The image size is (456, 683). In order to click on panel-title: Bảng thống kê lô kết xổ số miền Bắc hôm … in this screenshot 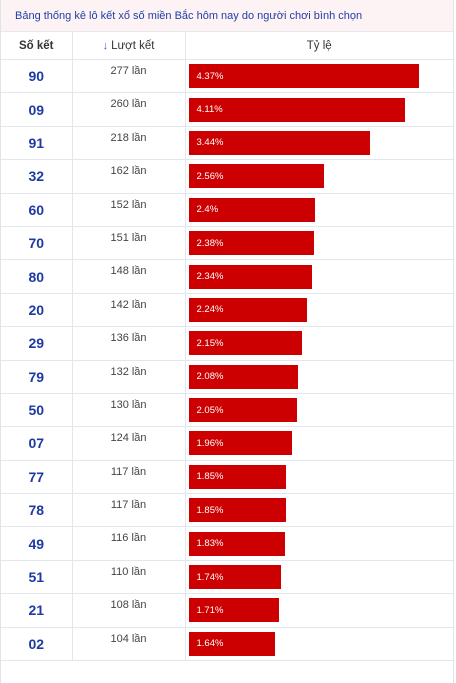, I will do `click(189, 15)`.